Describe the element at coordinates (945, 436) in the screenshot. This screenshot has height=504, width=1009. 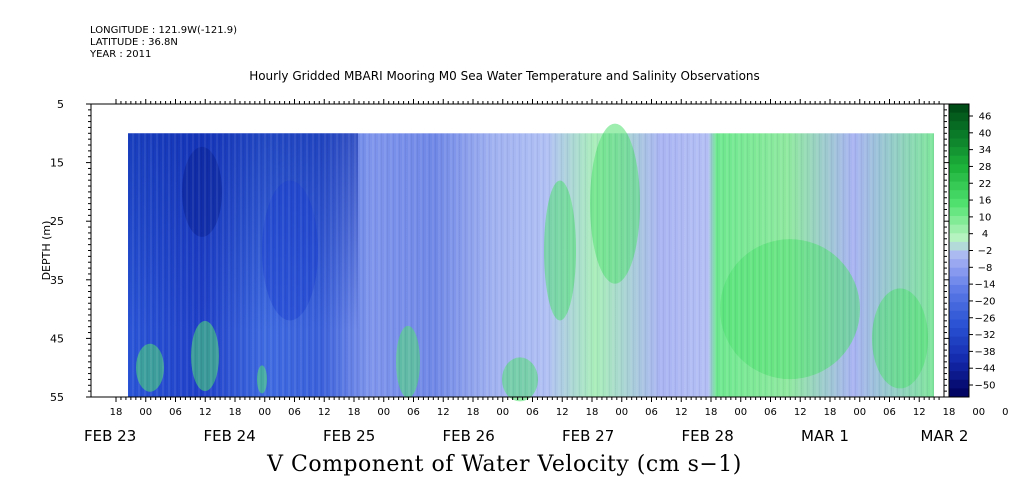
I see `x-date-label: MAR 2` at that location.